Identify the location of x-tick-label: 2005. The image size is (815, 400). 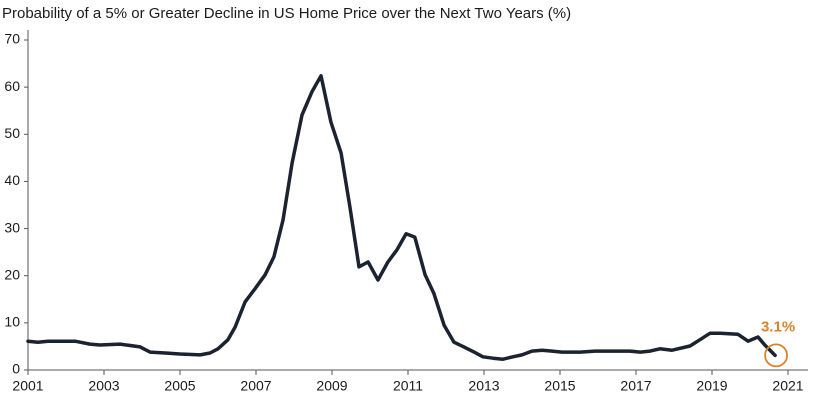
(179, 386).